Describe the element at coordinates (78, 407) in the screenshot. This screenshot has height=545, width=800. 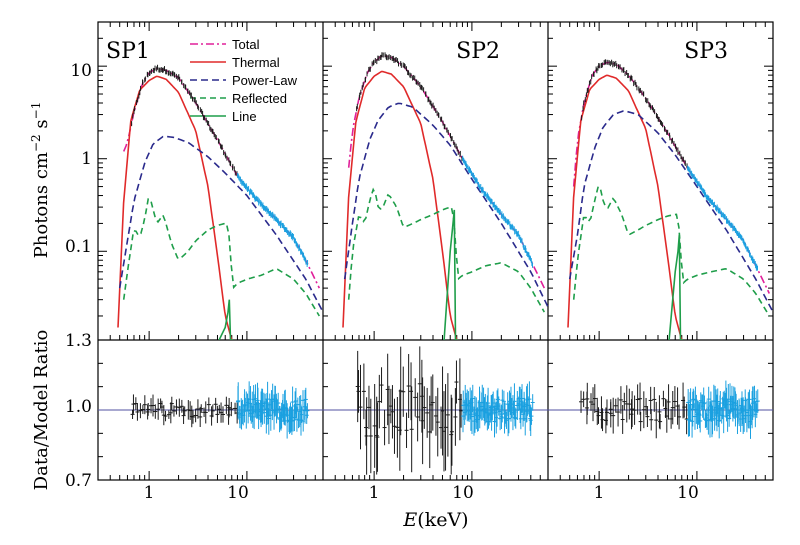
I see `y-tick-label-1.0: 1.0` at that location.